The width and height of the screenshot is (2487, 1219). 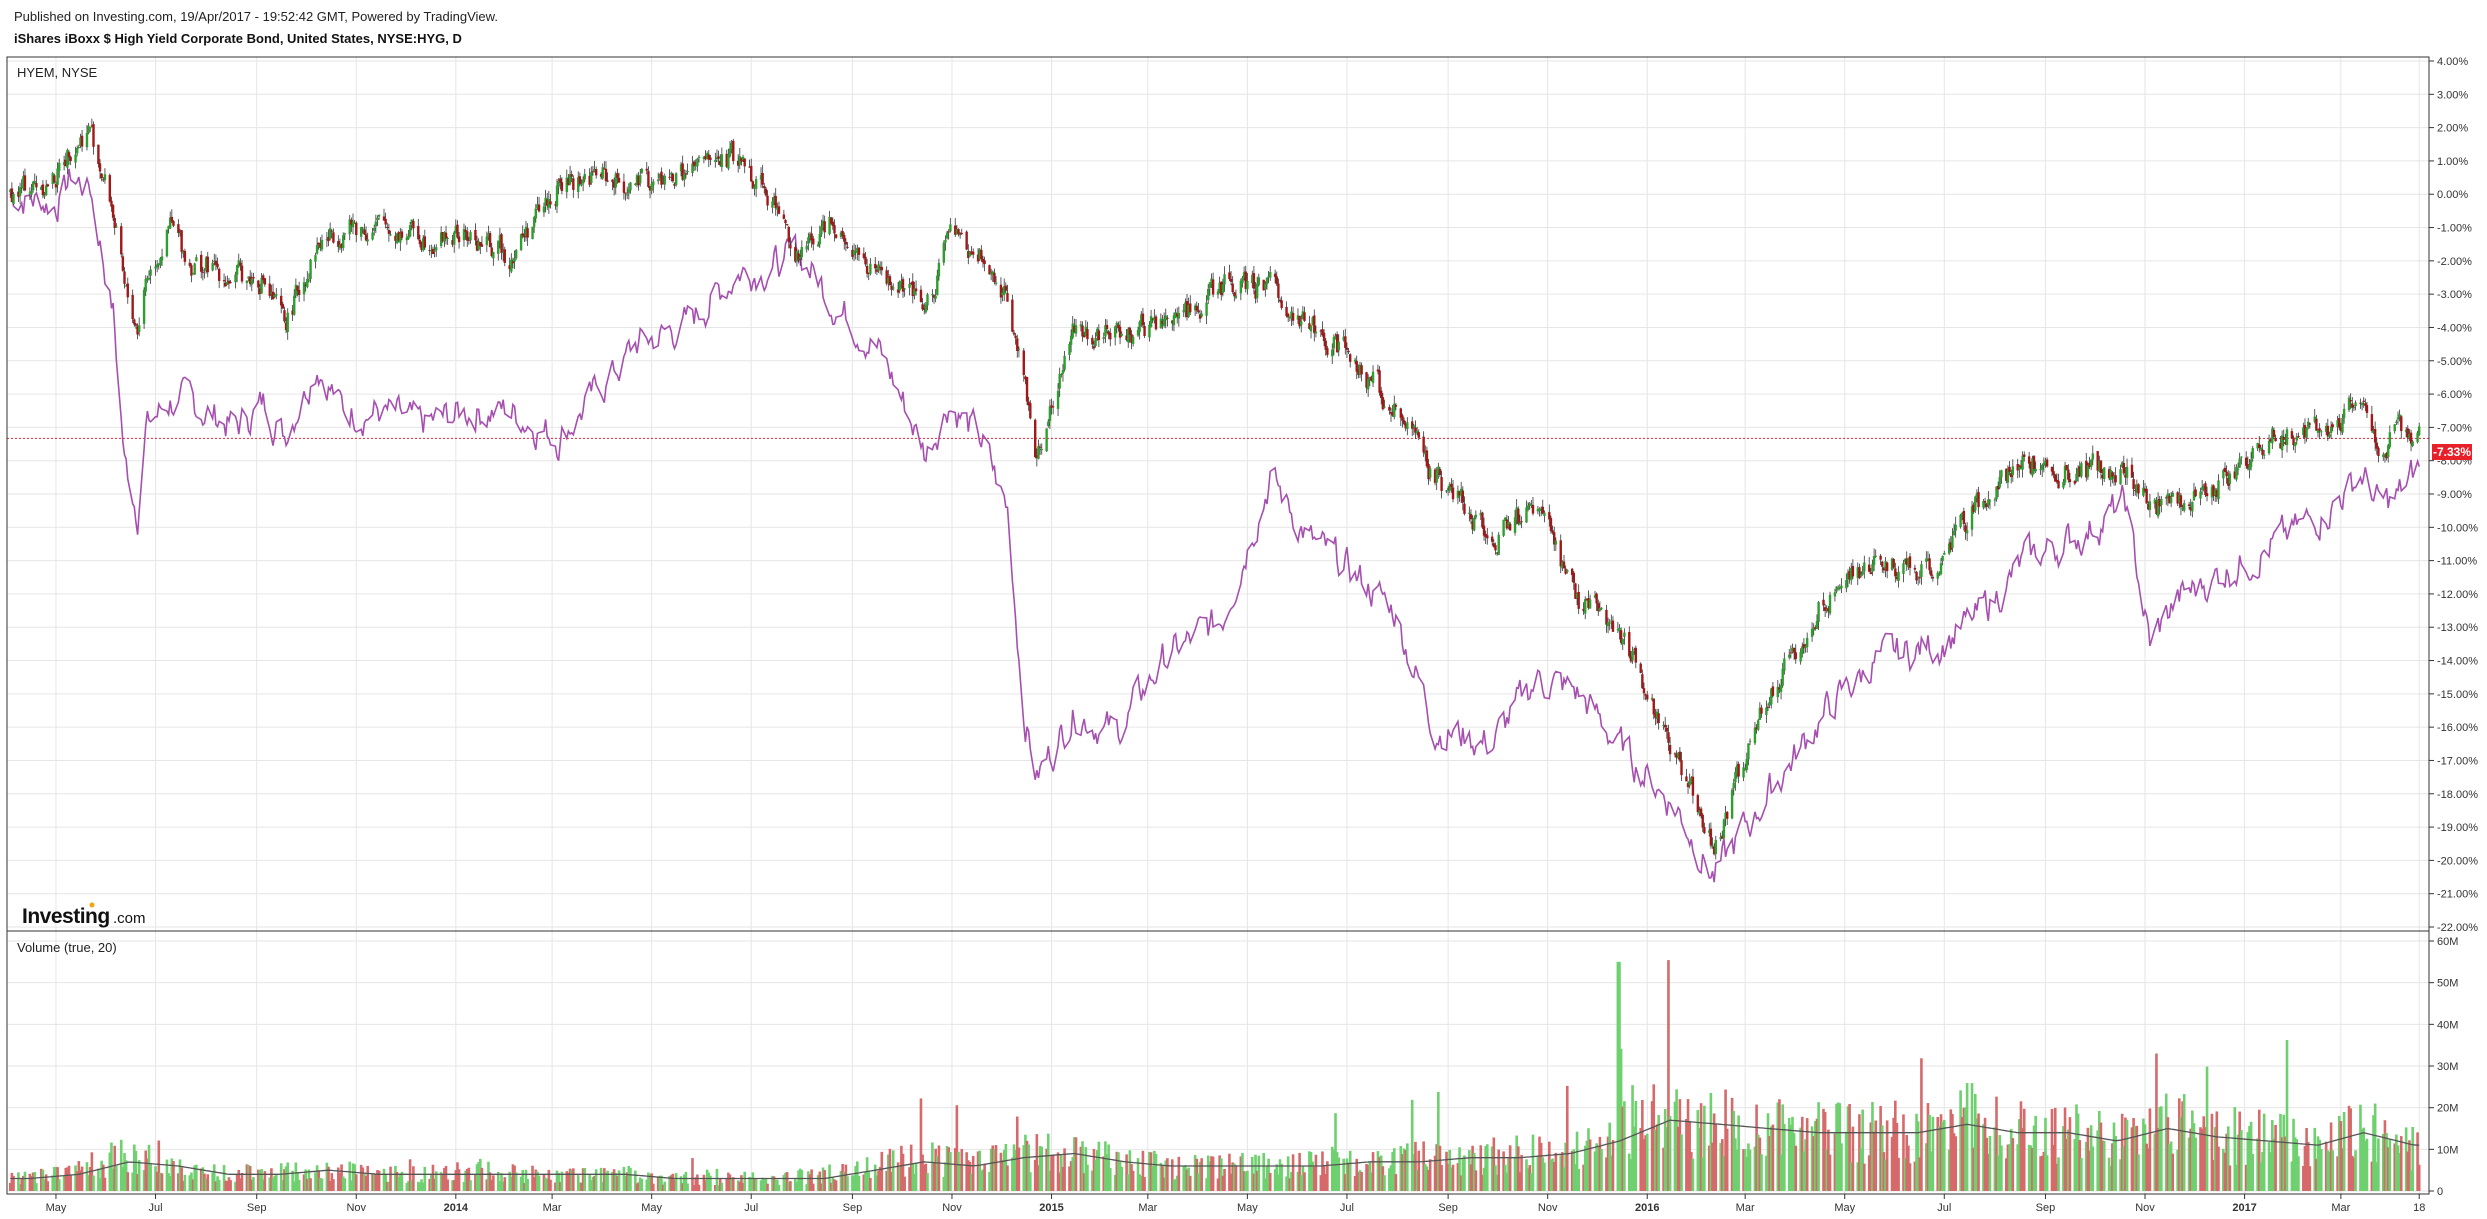 What do you see at coordinates (2452, 195) in the screenshot?
I see `price-tick-label: 0.00%` at bounding box center [2452, 195].